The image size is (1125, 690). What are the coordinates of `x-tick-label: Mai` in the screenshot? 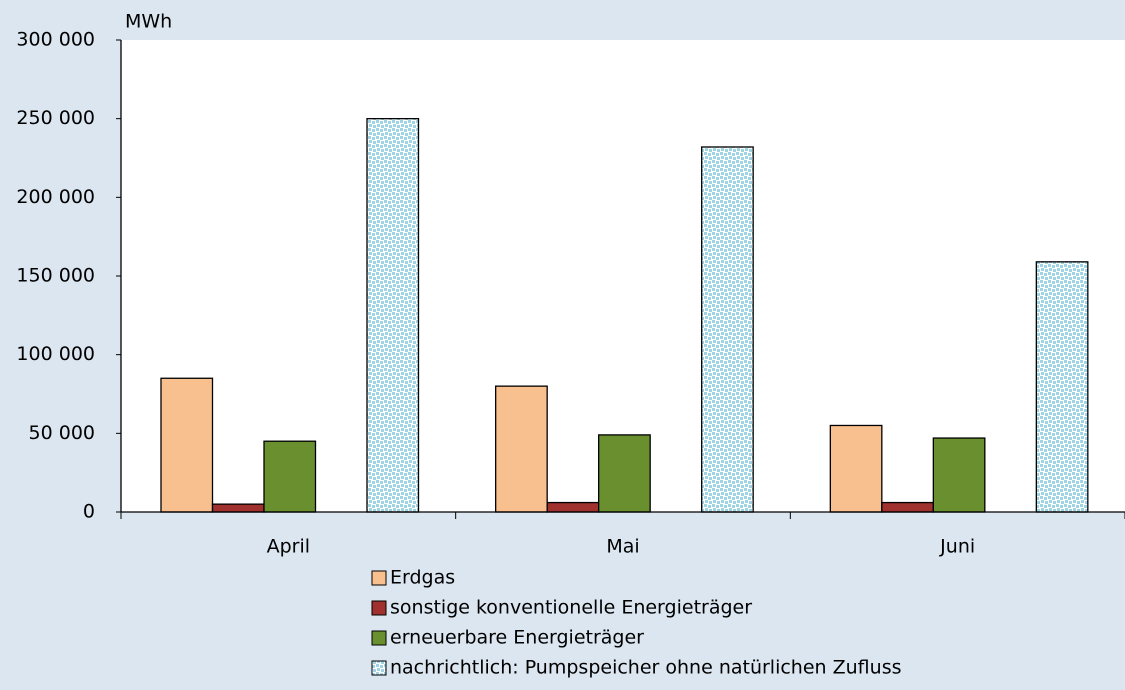 It's located at (622, 547).